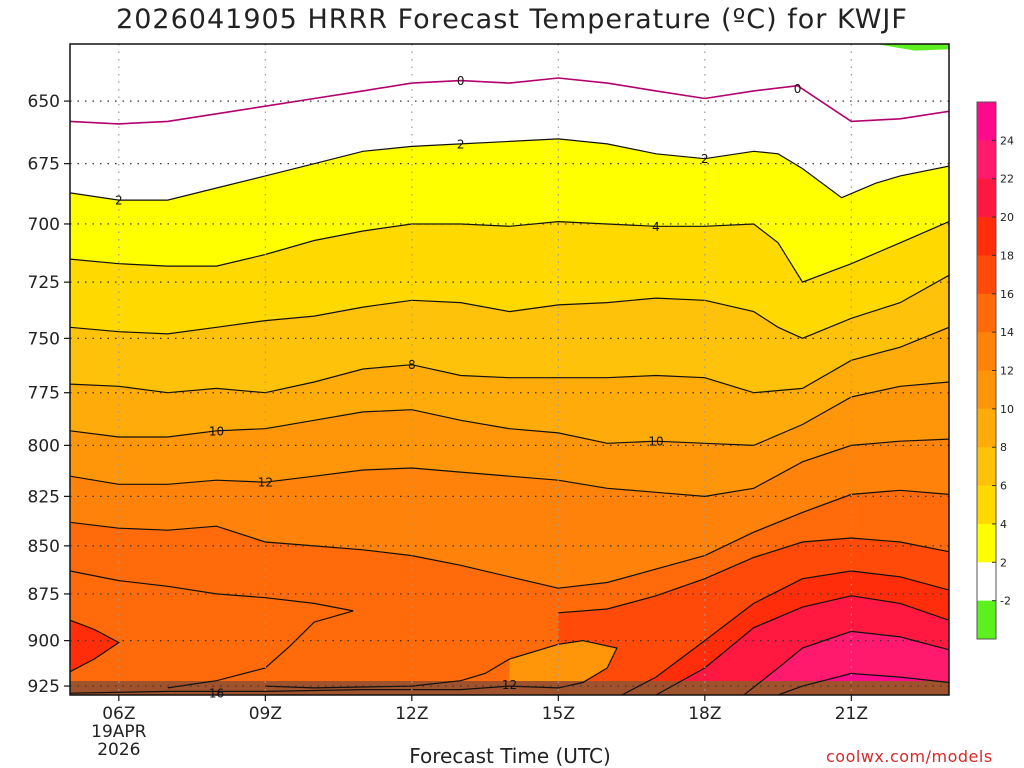 This screenshot has width=1024, height=768. Describe the element at coordinates (119, 732) in the screenshot. I see `x-date-label-0: 19APR` at that location.